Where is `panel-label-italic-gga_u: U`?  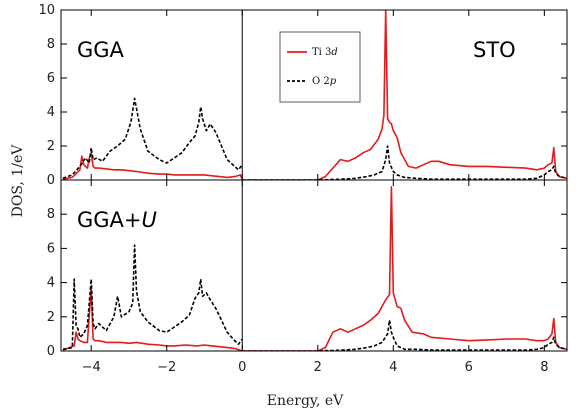
panel-label-italic-gga_u: U is located at coordinates (149, 220).